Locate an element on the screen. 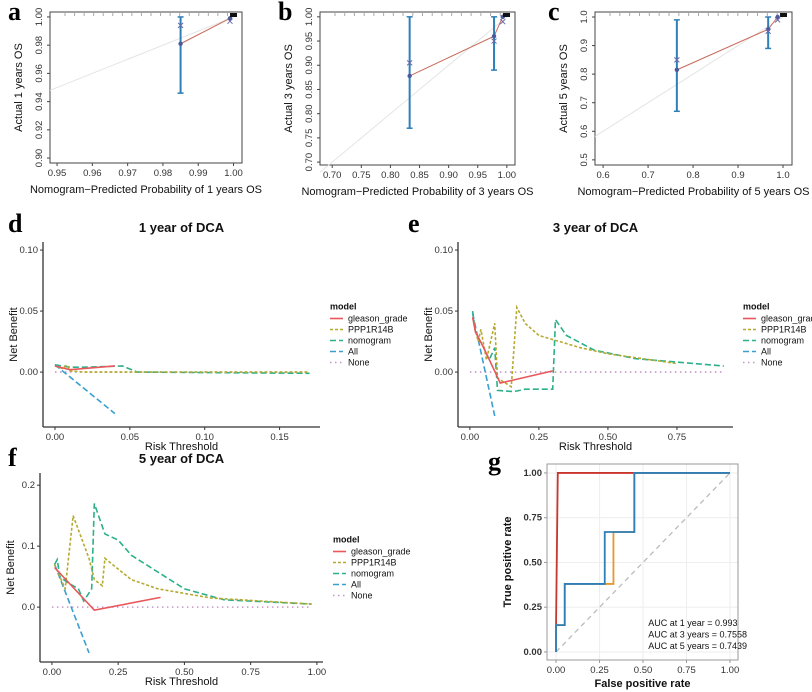 This screenshot has width=812, height=692. x-tick-label: 0.85 is located at coordinates (419, 175).